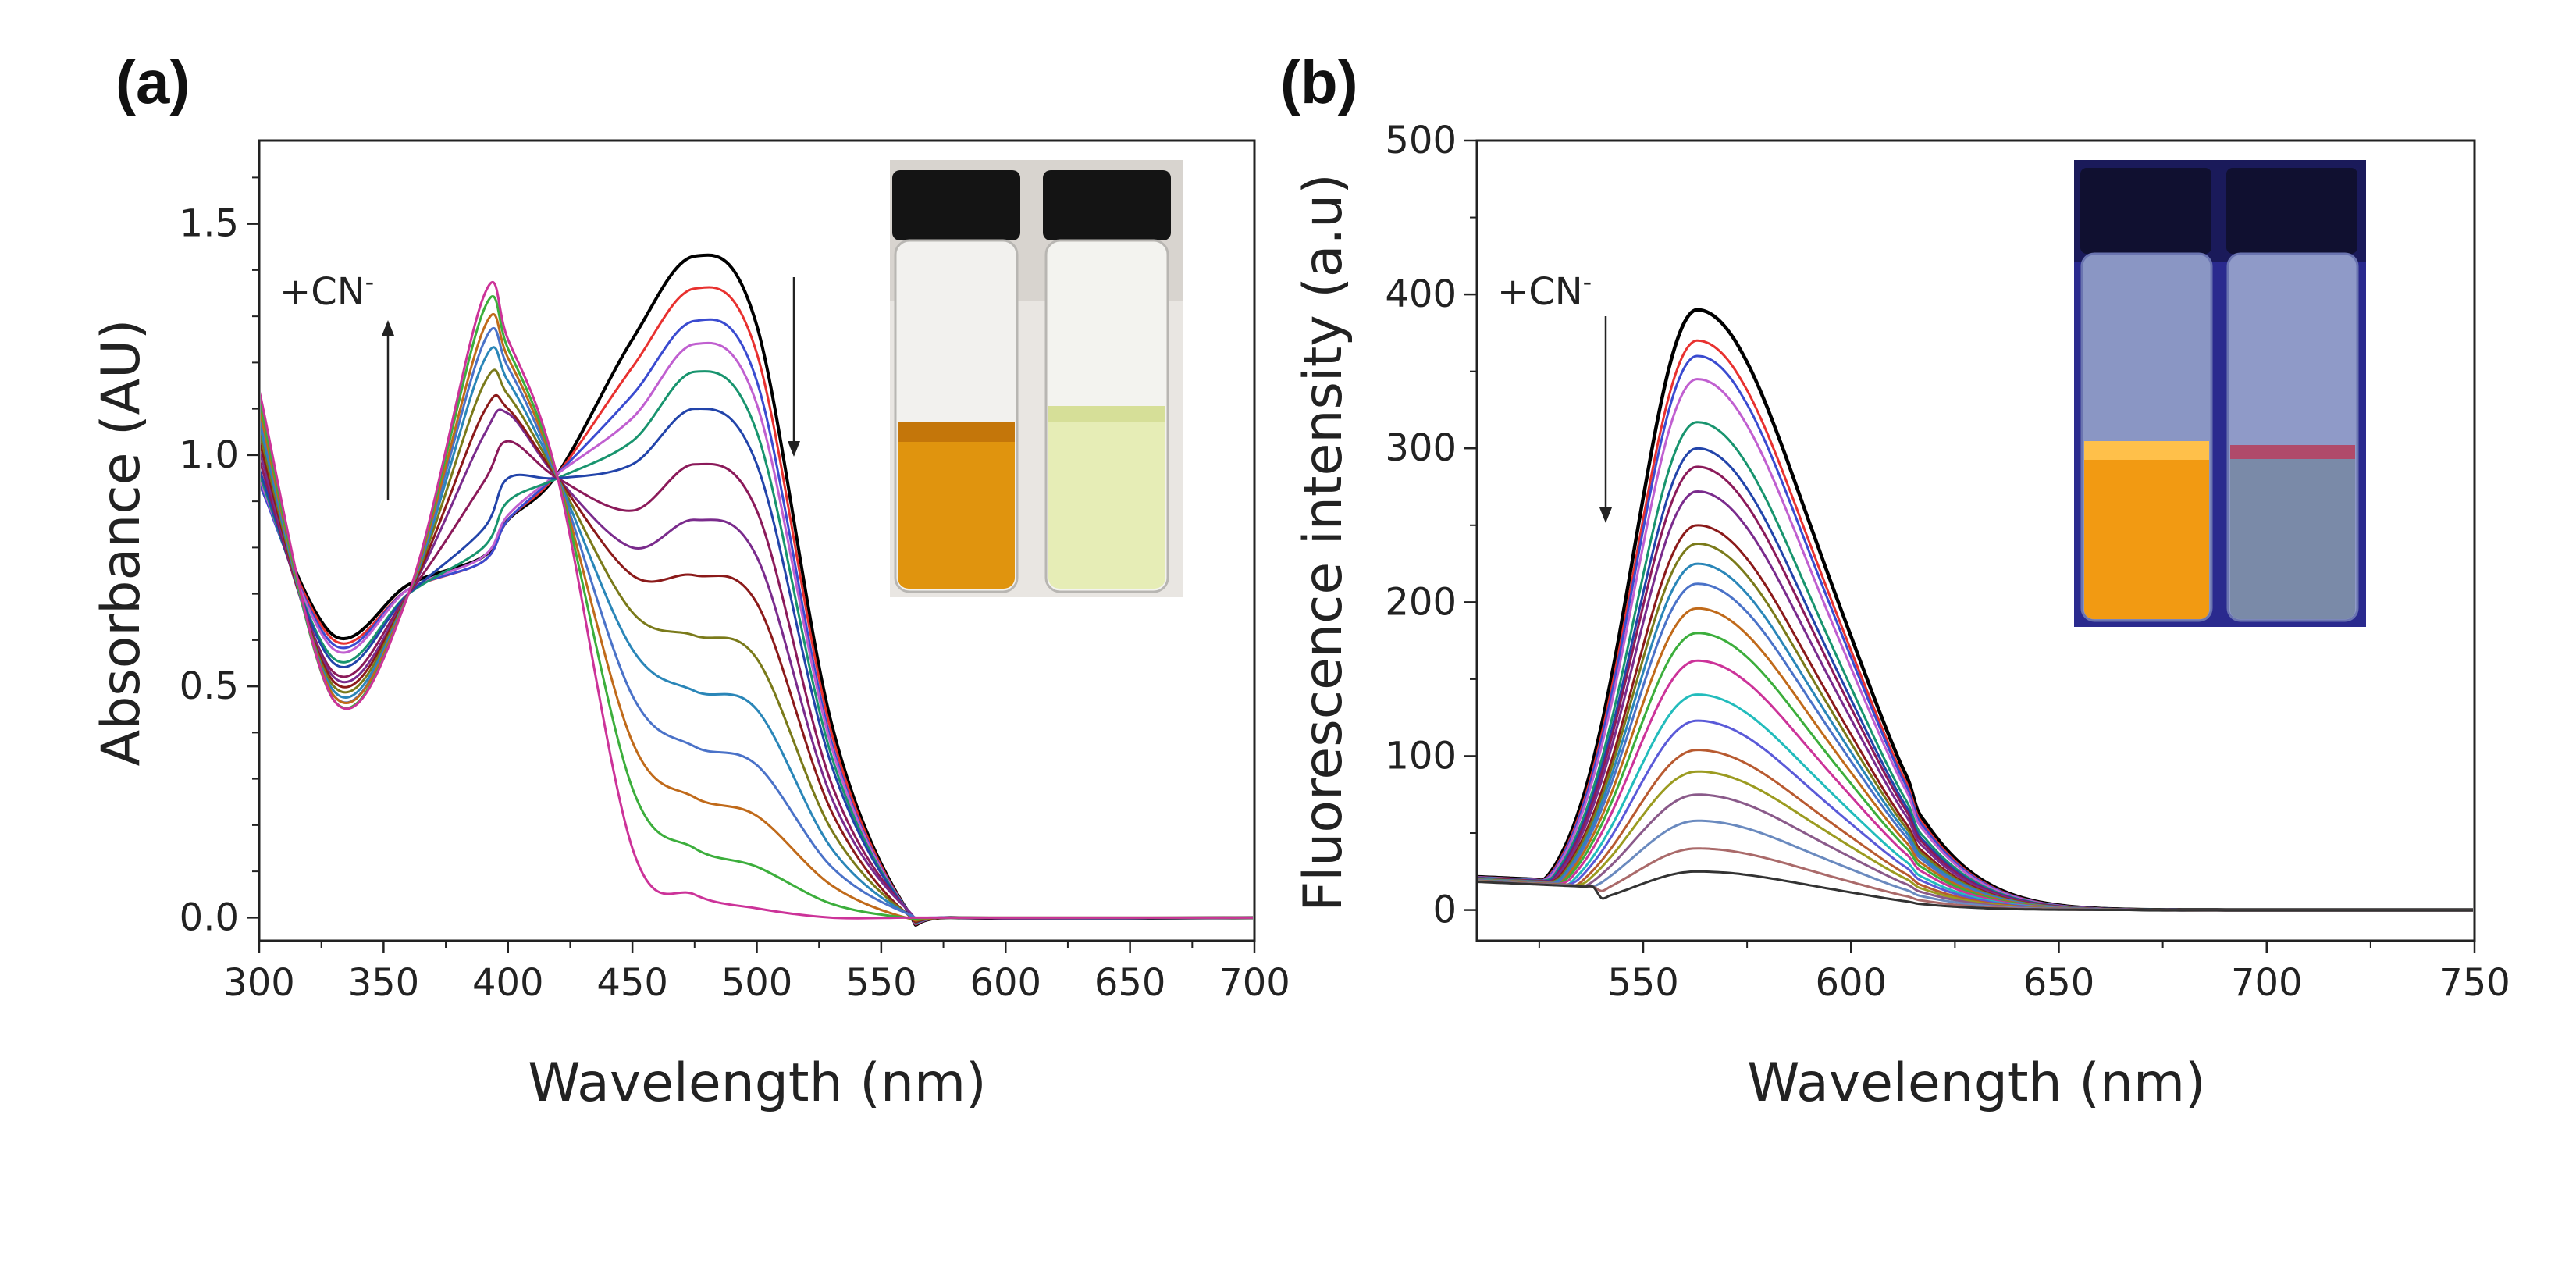  What do you see at coordinates (210, 917) in the screenshot?
I see `panel-a-y-tick-label: 0.0` at bounding box center [210, 917].